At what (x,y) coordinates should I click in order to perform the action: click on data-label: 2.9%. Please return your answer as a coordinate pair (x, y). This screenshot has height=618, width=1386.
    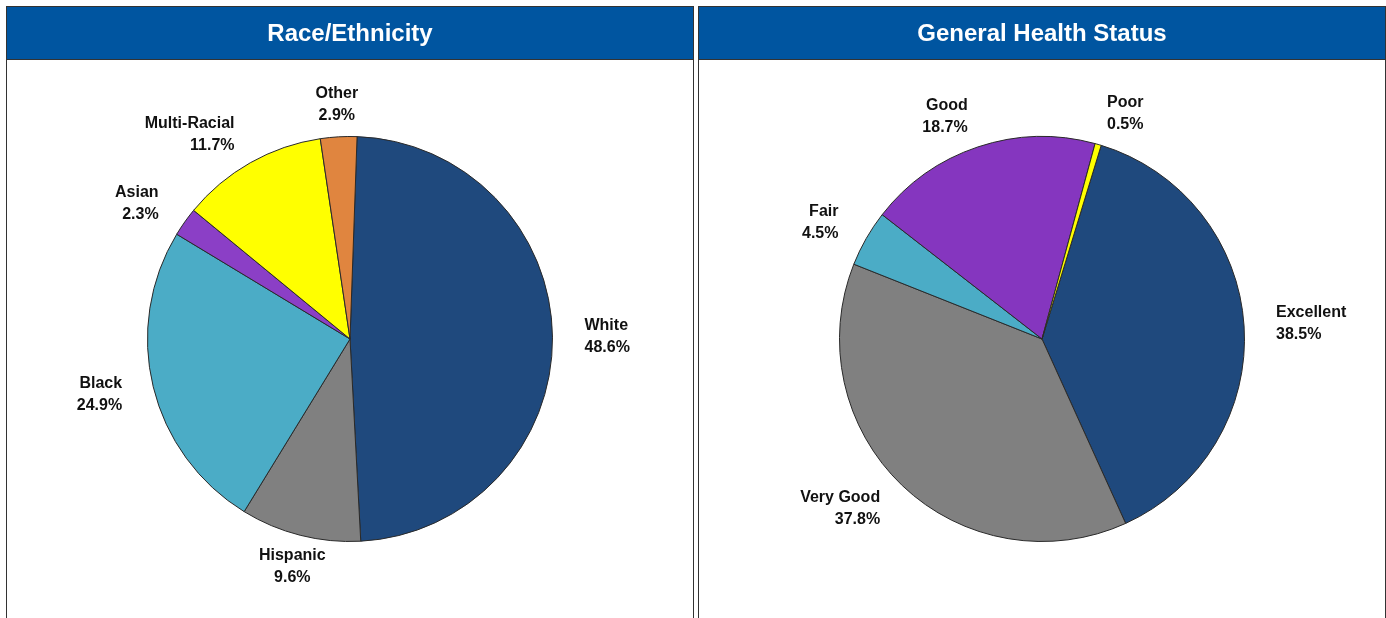
    Looking at the image, I should click on (337, 115).